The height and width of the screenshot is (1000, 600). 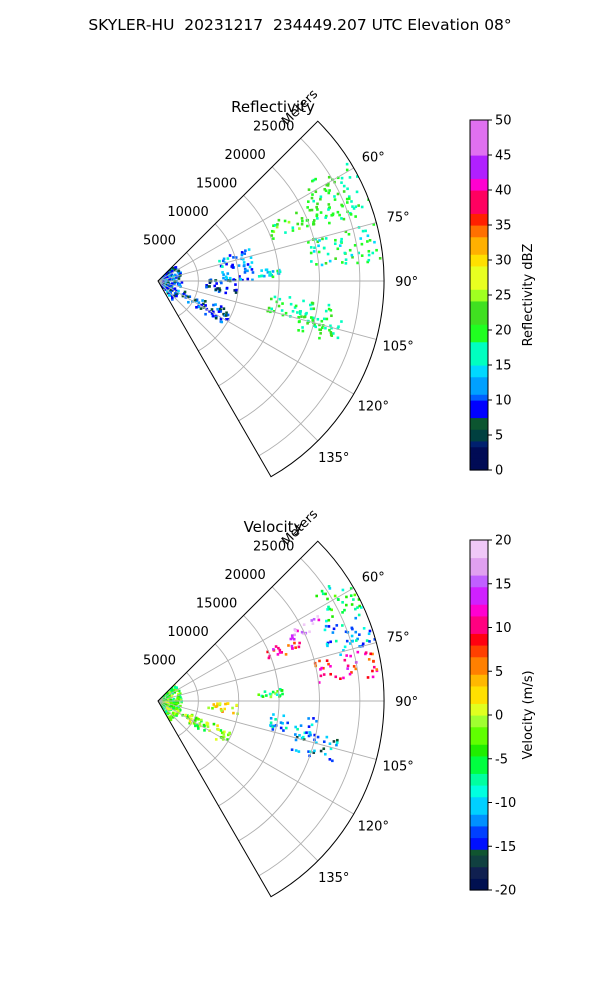 I want to click on colorbar-label: Velocity (m/s), so click(x=528, y=714).